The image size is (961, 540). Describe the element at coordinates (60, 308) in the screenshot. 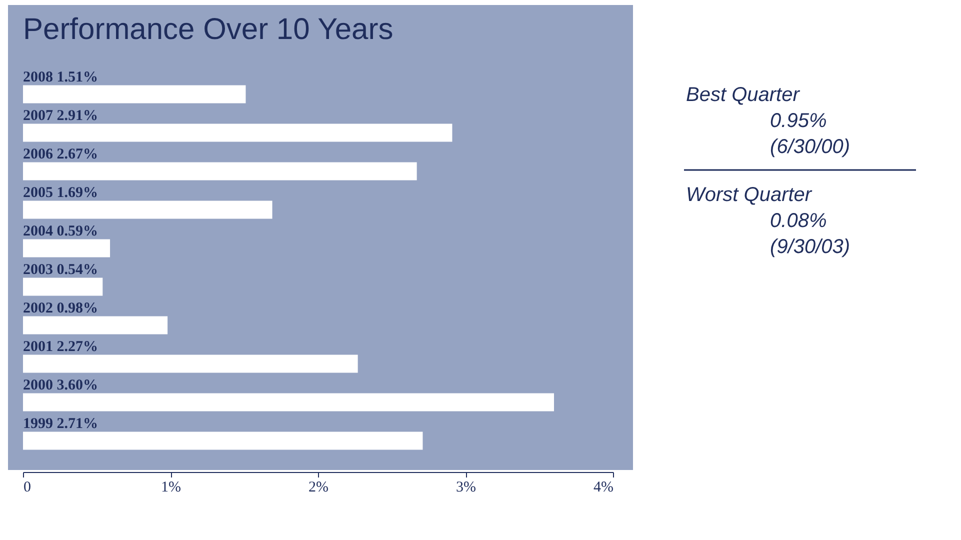

I see `category-label: 2002 0.98%` at that location.